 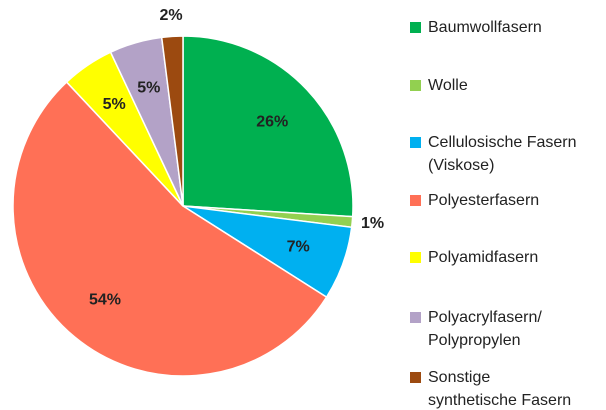 I want to click on data-label: 54%, so click(x=105, y=300).